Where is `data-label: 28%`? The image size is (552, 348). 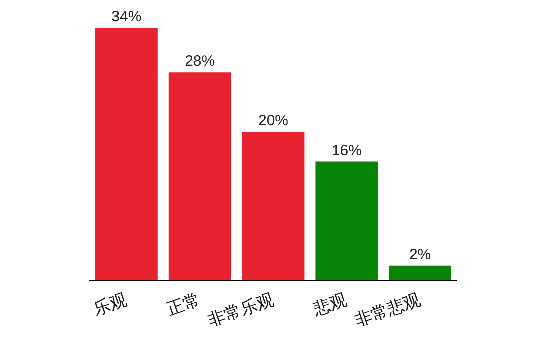 data-label: 28% is located at coordinates (200, 61).